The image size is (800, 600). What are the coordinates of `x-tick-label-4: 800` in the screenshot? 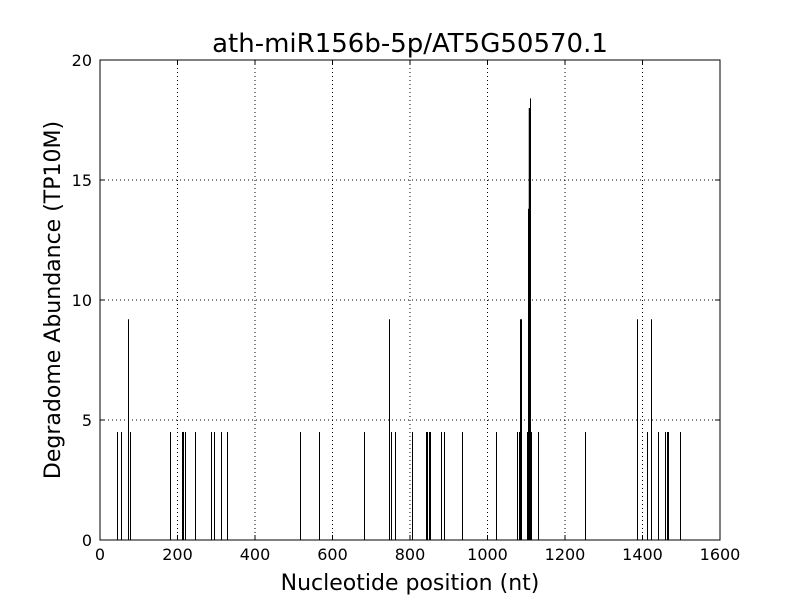 It's located at (410, 554).